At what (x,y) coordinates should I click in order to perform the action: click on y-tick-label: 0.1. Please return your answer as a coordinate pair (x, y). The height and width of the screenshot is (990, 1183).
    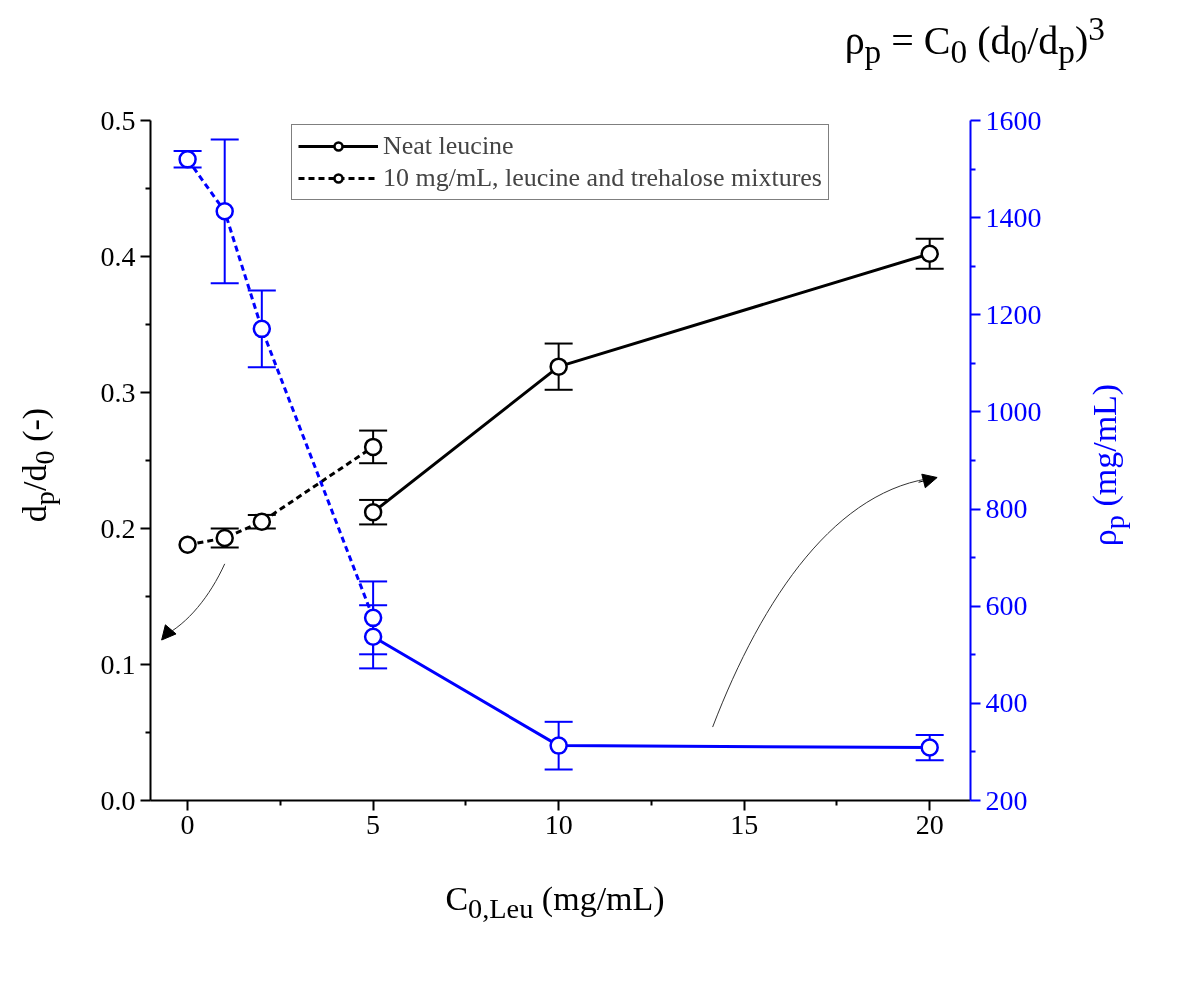
    Looking at the image, I should click on (118, 664).